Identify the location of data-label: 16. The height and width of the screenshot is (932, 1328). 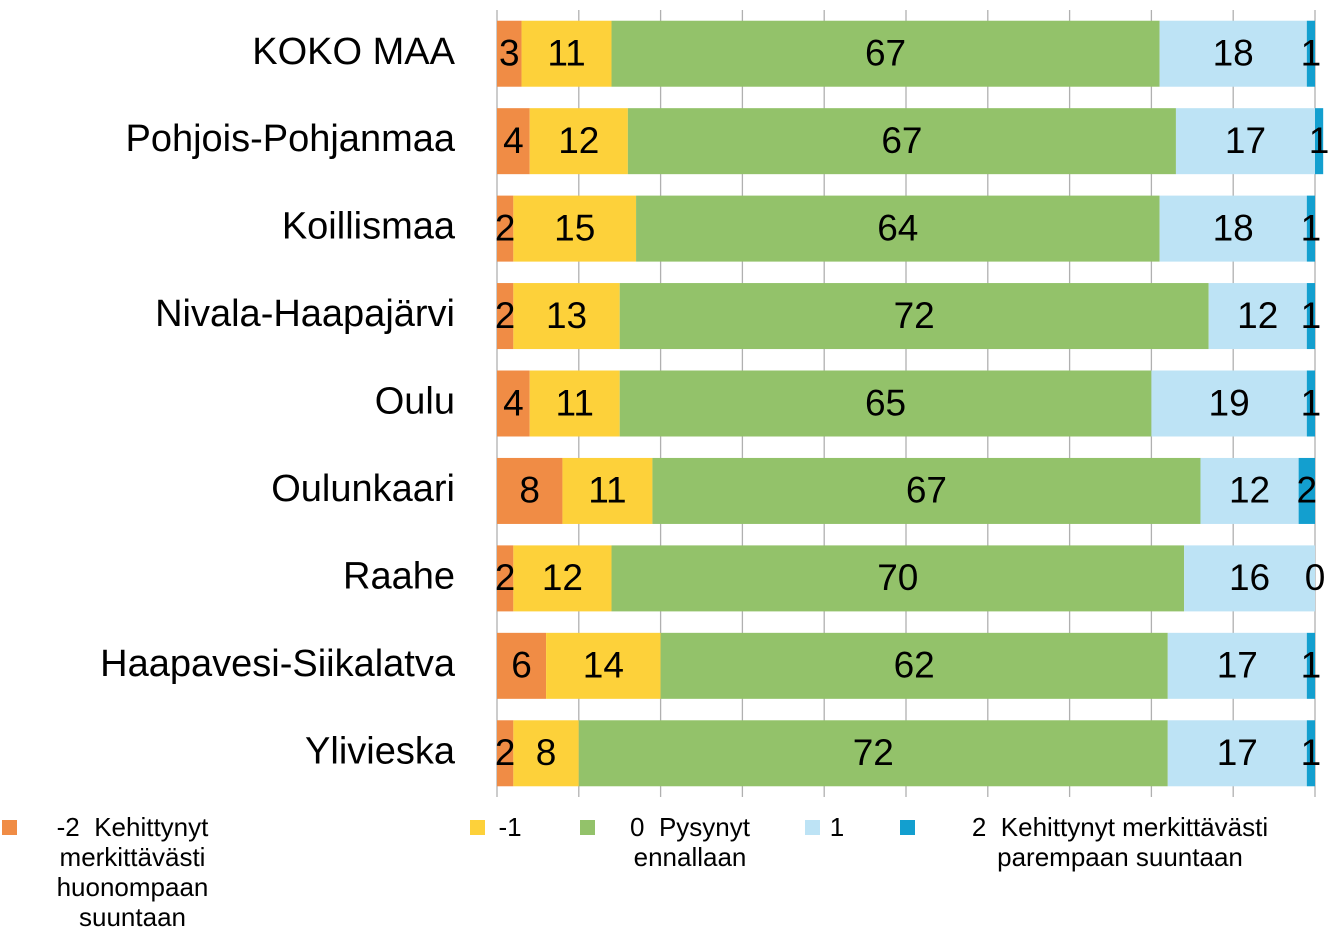
(1249, 577).